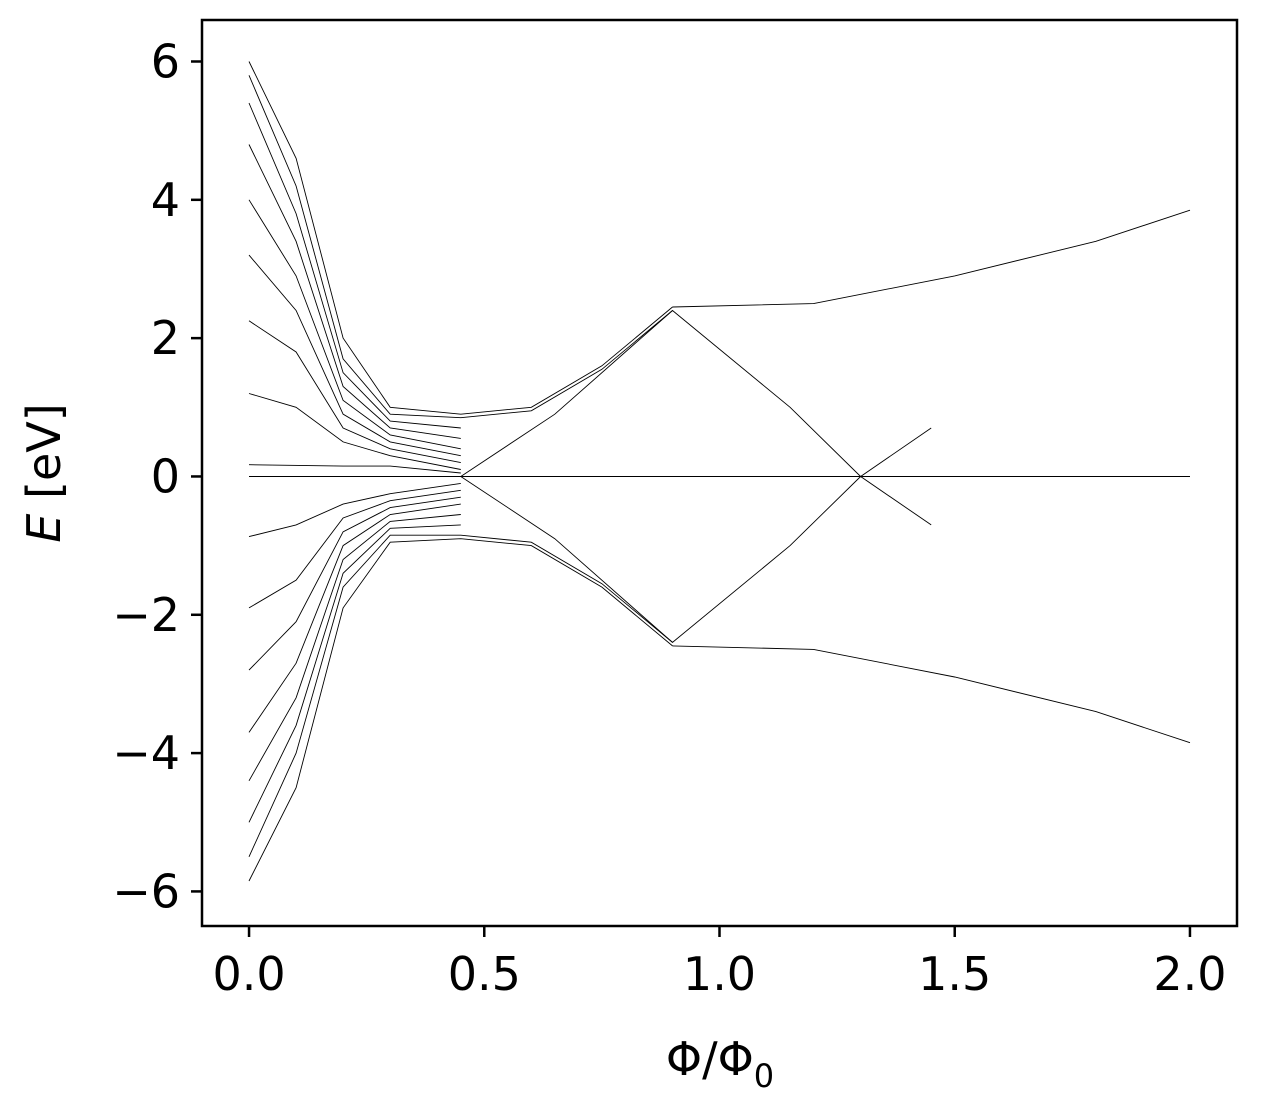 Image resolution: width=1264 pixels, height=1100 pixels. Describe the element at coordinates (165, 338) in the screenshot. I see `y-tick-label: 2` at that location.